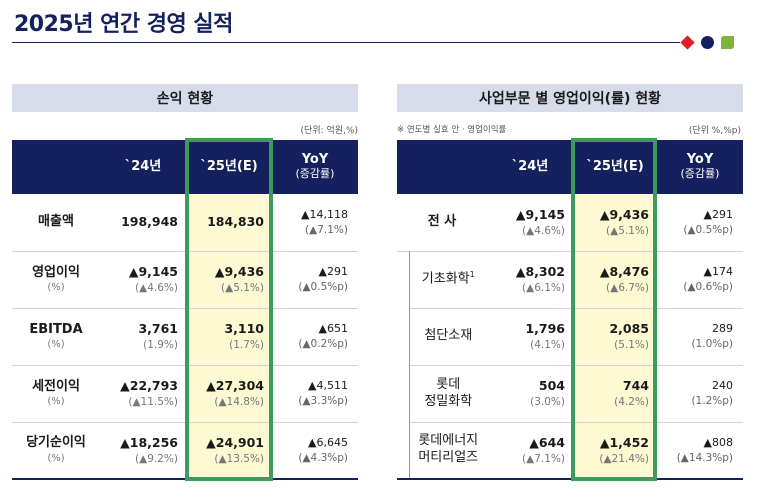 Image resolution: width=763 pixels, height=500 pixels. I want to click on pl-header-blank, so click(56, 167).